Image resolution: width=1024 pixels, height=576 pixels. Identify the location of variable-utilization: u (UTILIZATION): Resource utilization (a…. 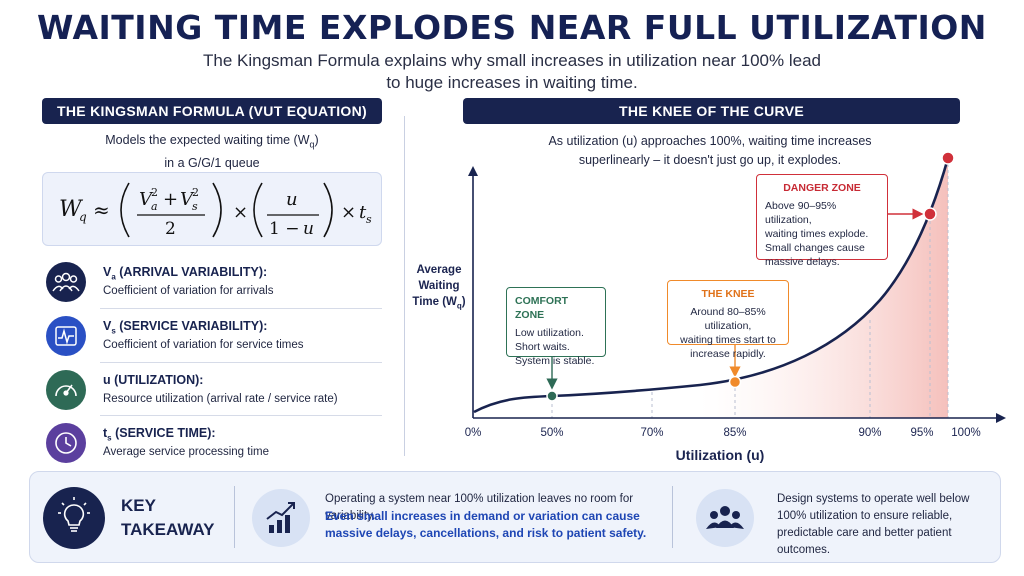
(212, 394).